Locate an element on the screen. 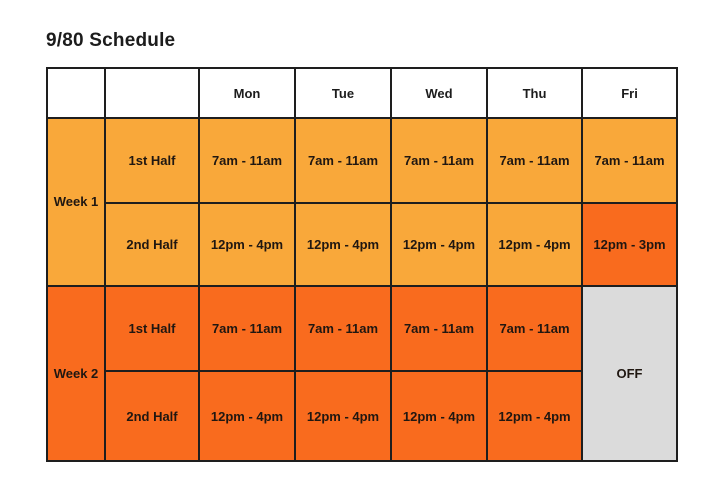 This screenshot has height=494, width=720. corner-cell-week is located at coordinates (76, 93).